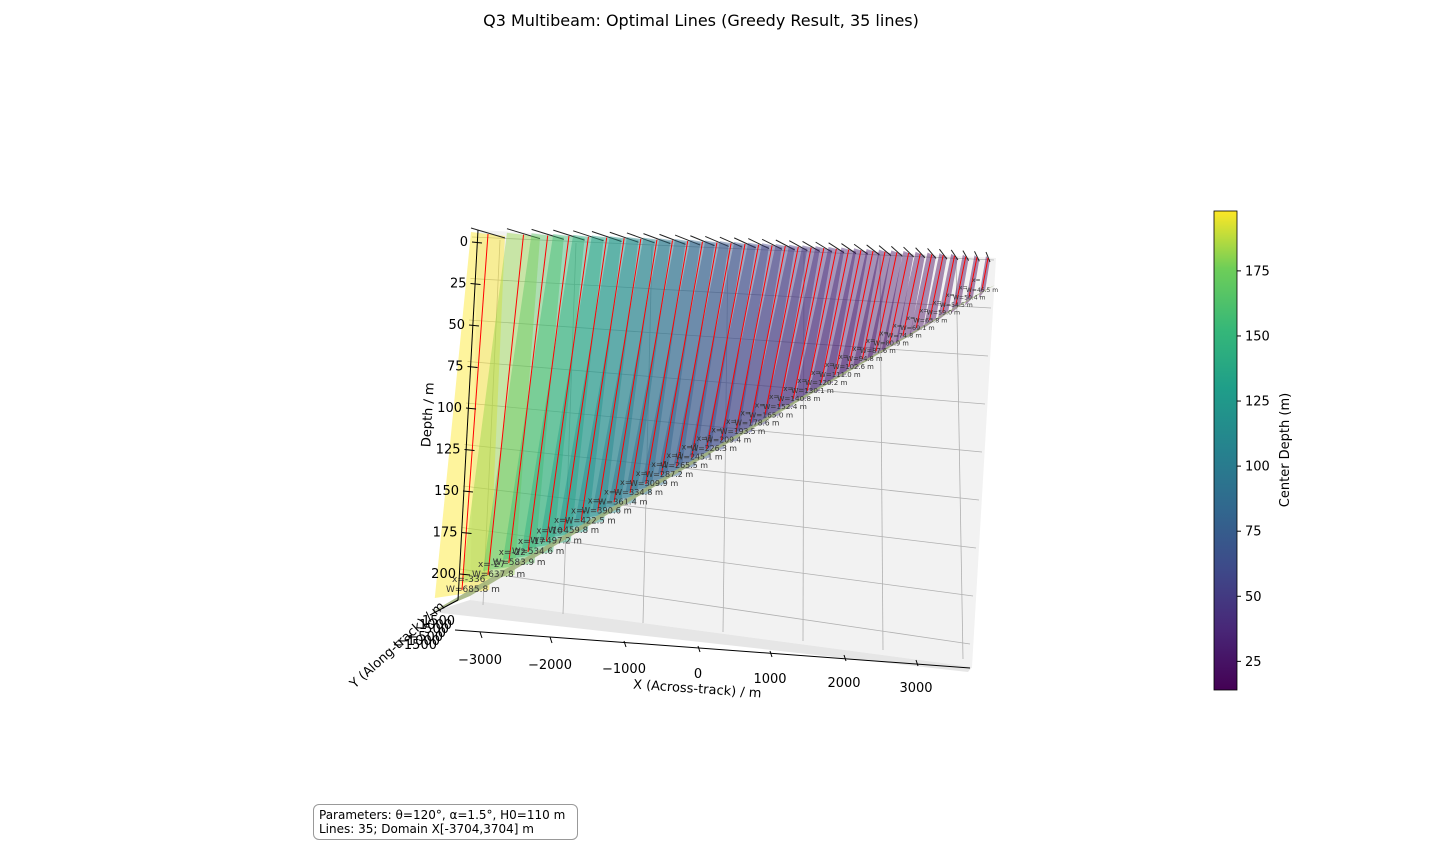 The height and width of the screenshot is (864, 1440). What do you see at coordinates (1285, 450) in the screenshot?
I see `colorbar-label: Center Depth (m)` at bounding box center [1285, 450].